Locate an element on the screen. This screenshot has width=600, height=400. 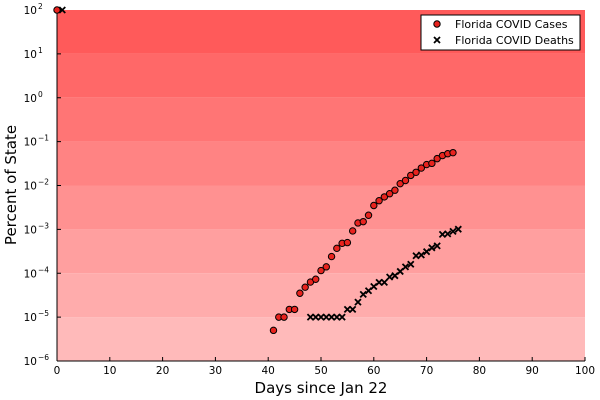
x-tick-label: 0 is located at coordinates (57, 371).